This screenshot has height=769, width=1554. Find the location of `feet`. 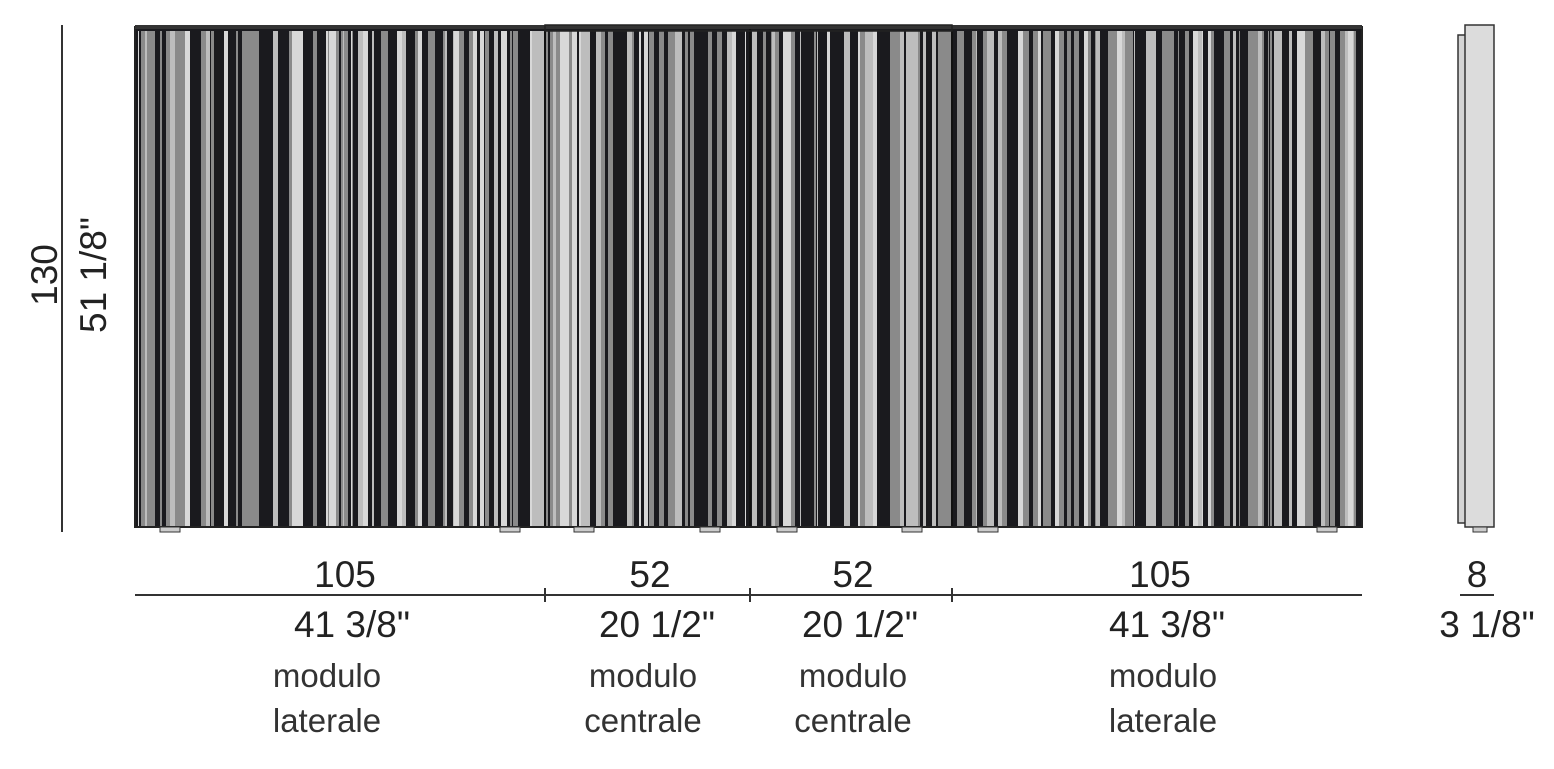

feet is located at coordinates (748, 529).